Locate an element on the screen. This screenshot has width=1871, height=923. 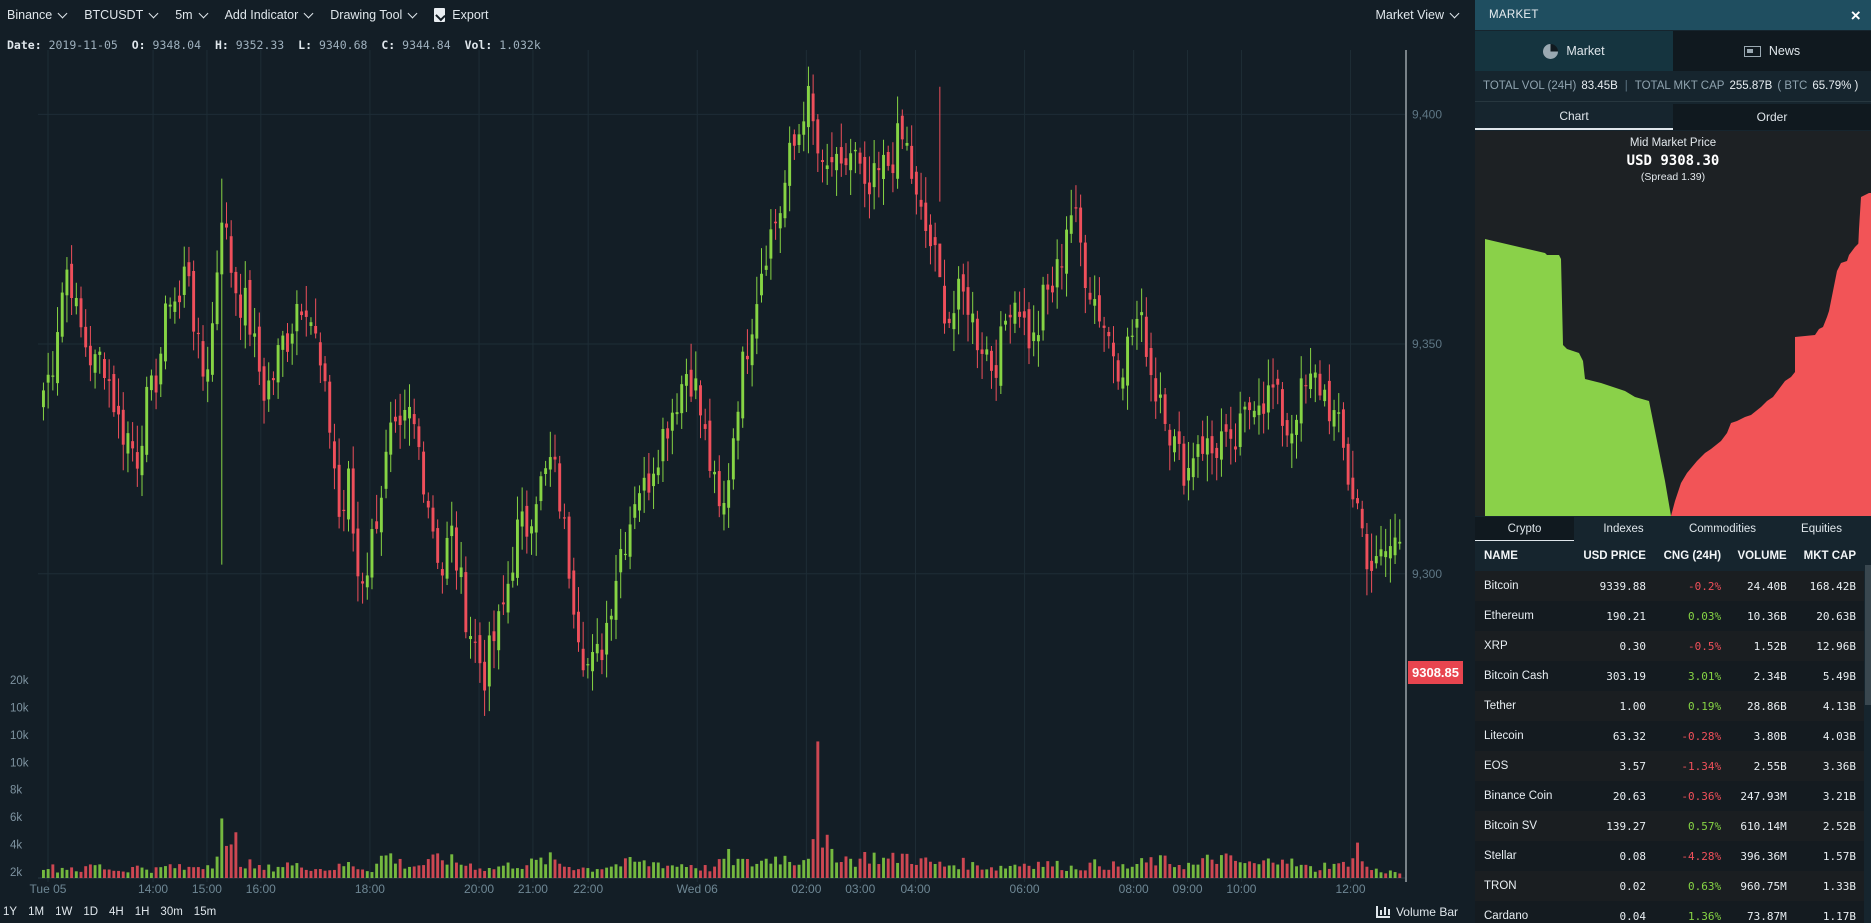
export-icon is located at coordinates (440, 15).